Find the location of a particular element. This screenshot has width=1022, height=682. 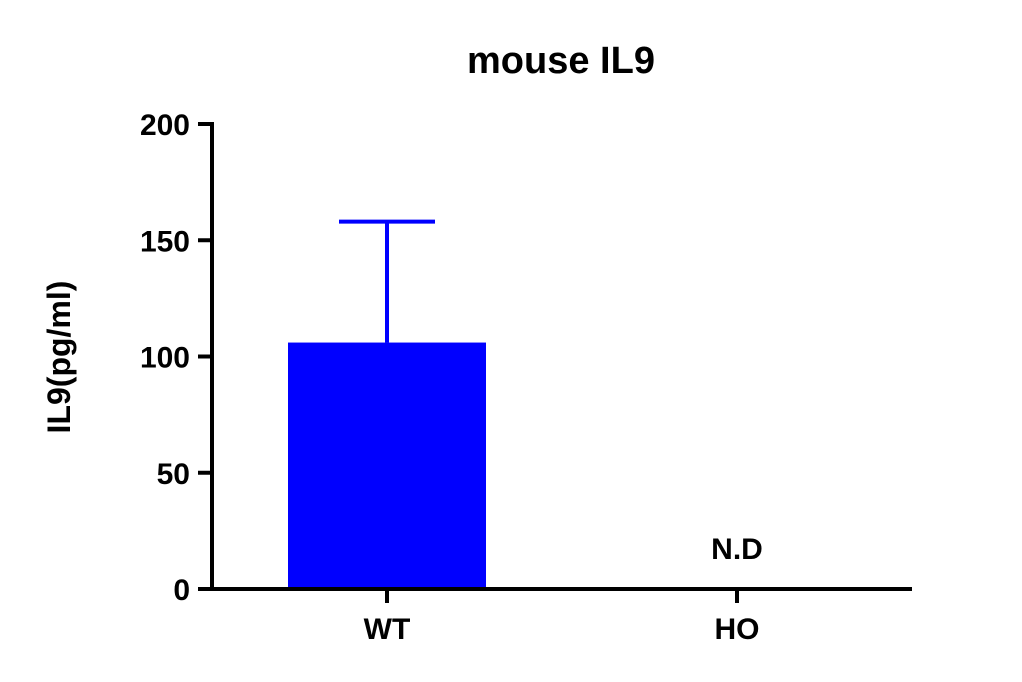

error-bars-layer is located at coordinates (387, 281).